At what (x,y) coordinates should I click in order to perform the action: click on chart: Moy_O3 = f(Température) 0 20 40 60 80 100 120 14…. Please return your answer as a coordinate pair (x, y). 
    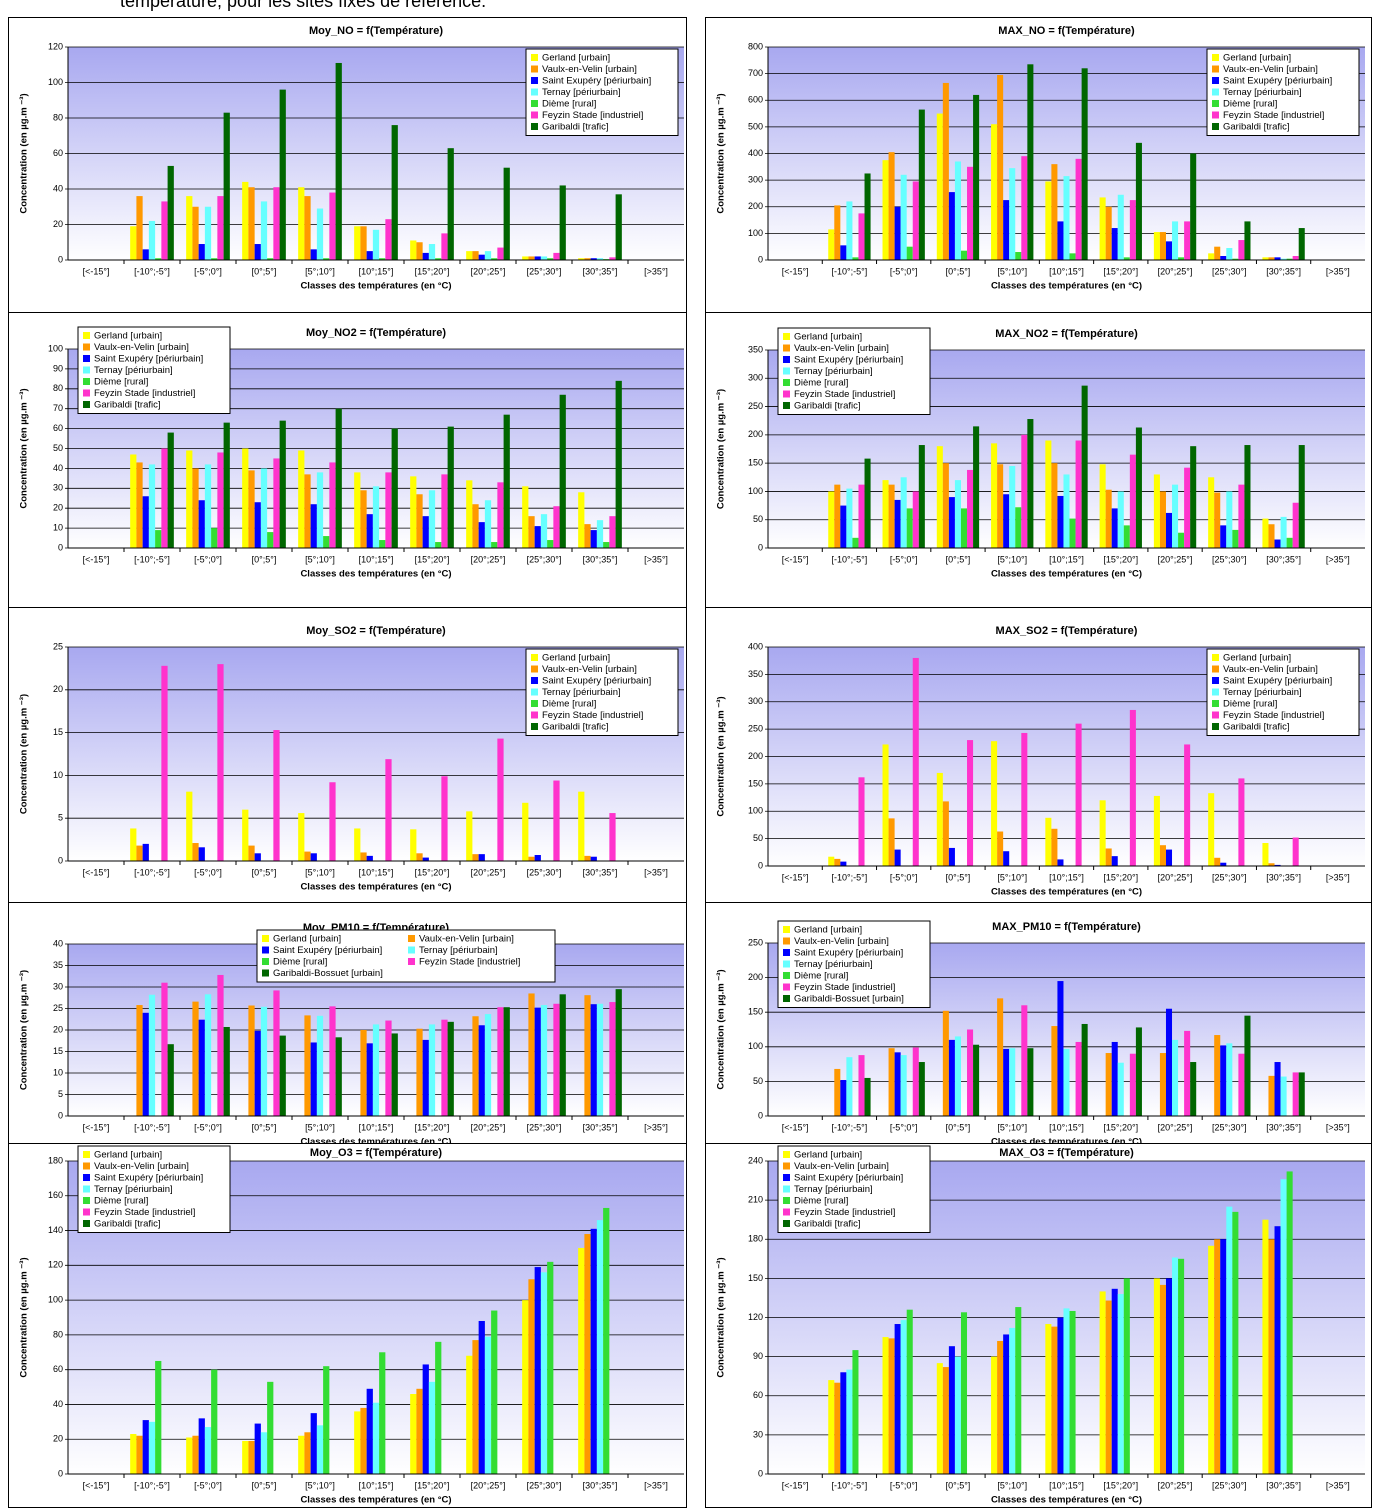
    Looking at the image, I should click on (347, 1325).